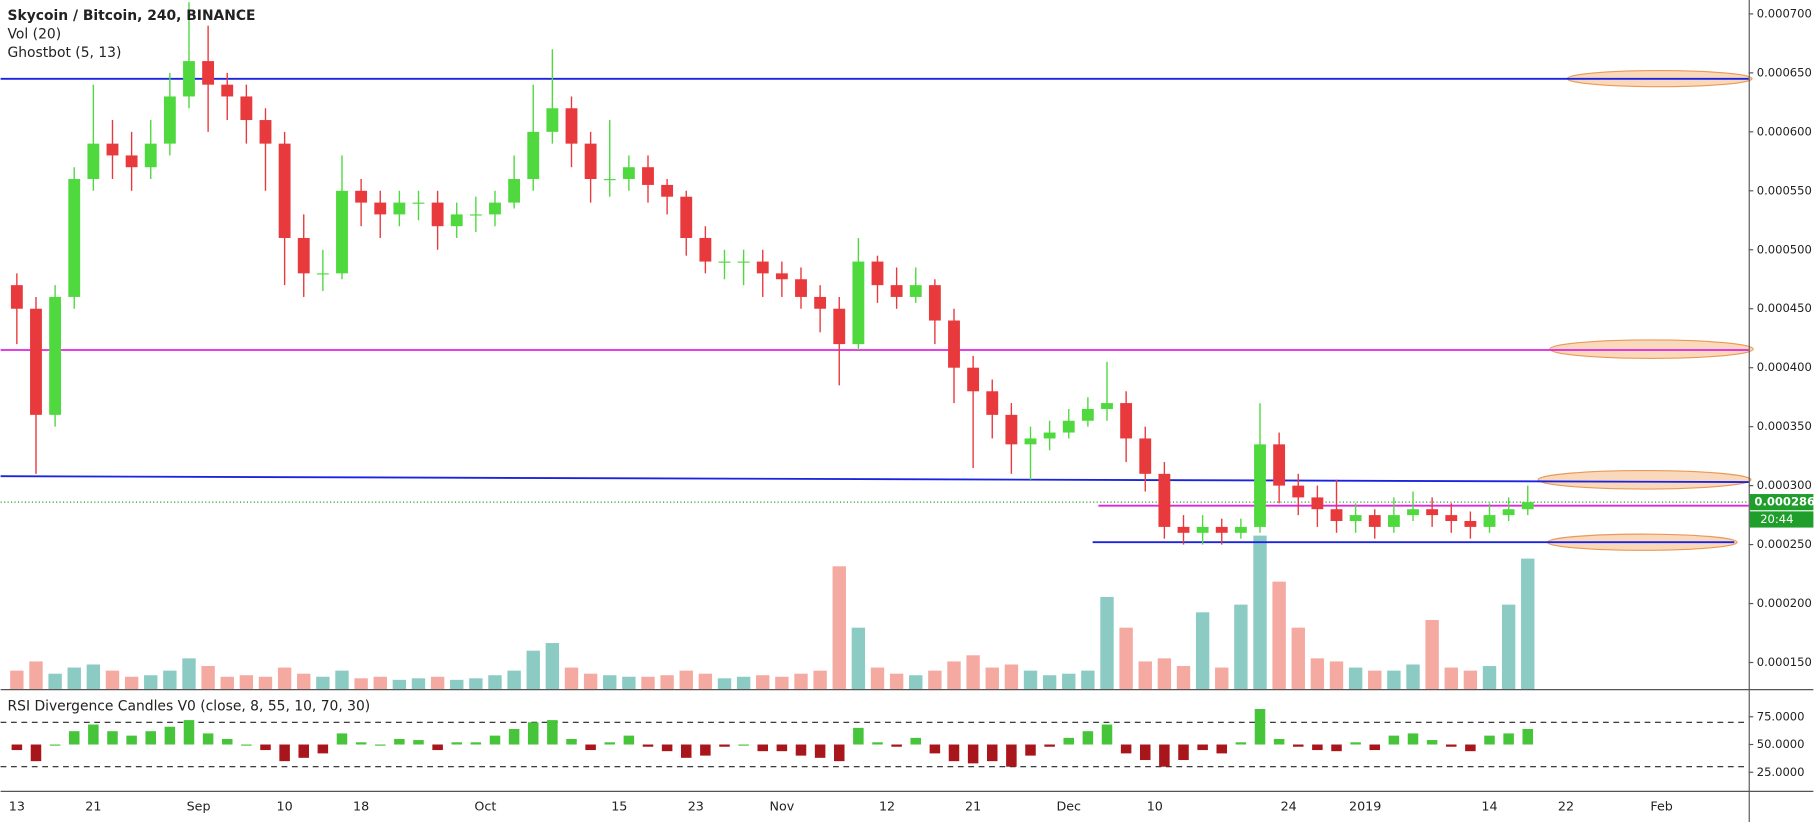 The height and width of the screenshot is (822, 1814). I want to click on y-tick-label: 0.000200, so click(1784, 603).